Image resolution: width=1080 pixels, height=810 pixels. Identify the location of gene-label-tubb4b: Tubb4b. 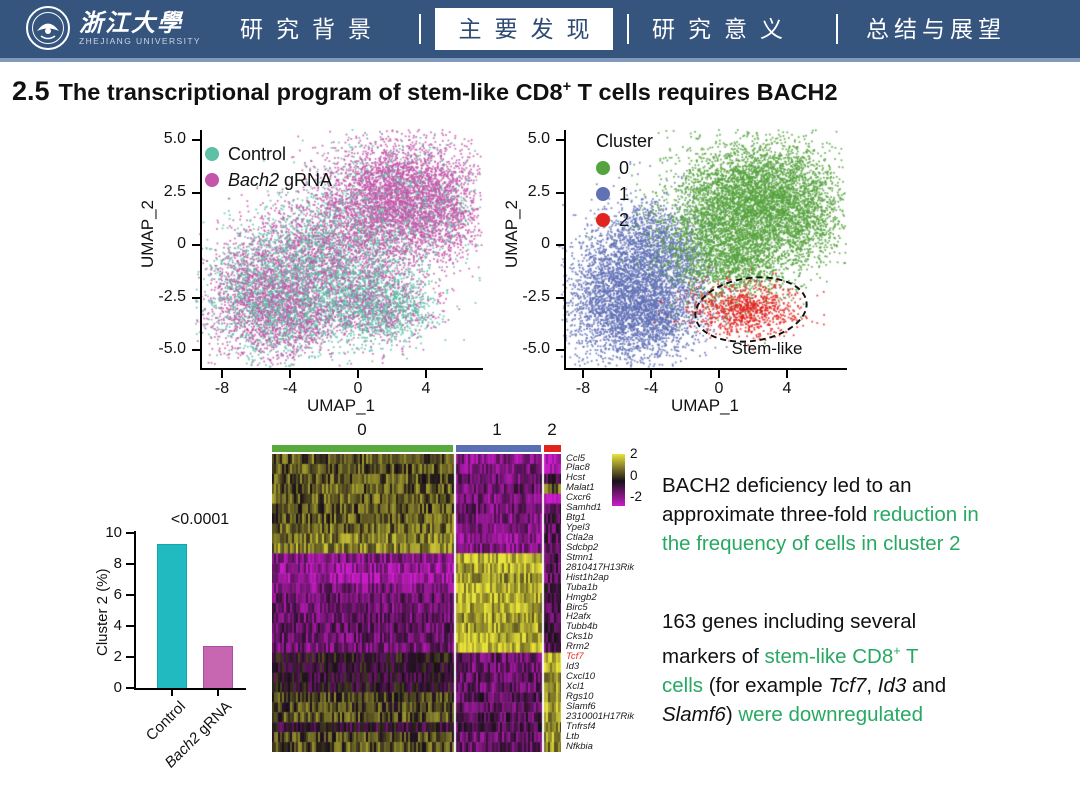
(582, 627).